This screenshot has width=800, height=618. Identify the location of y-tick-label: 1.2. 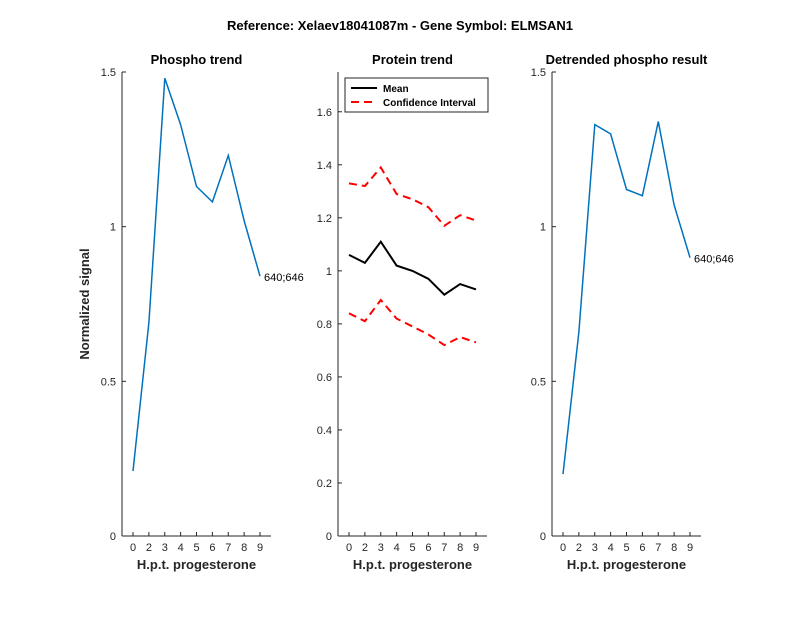
(324, 219).